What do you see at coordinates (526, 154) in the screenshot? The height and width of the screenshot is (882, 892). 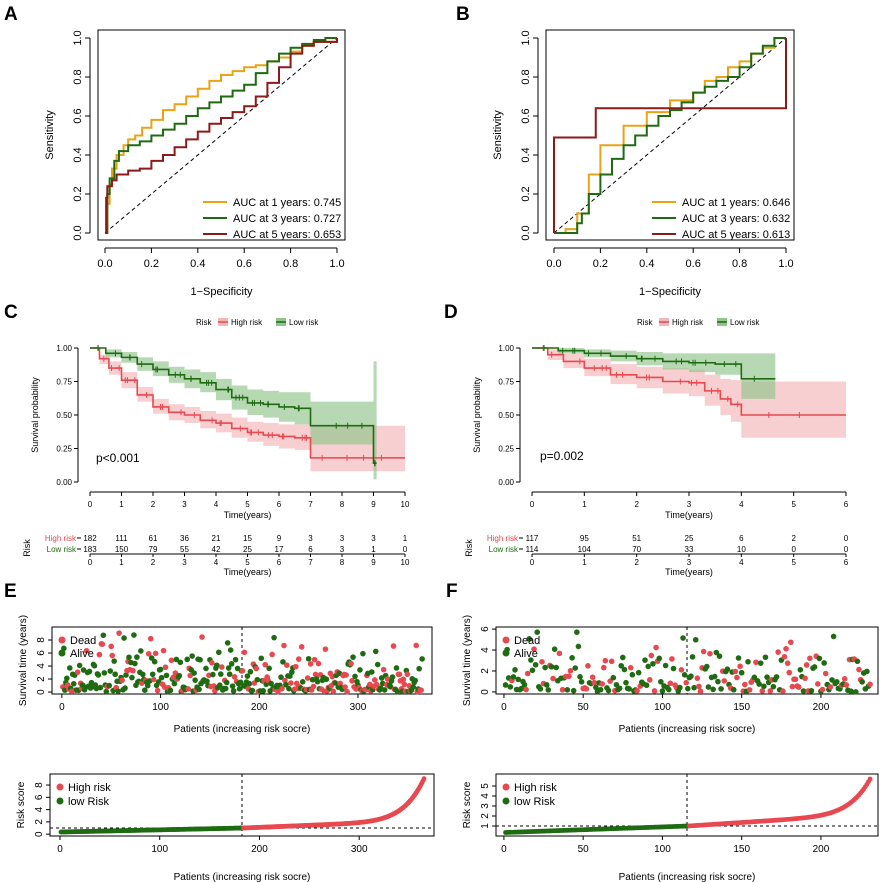 I see `y-tick-label: 0.4` at bounding box center [526, 154].